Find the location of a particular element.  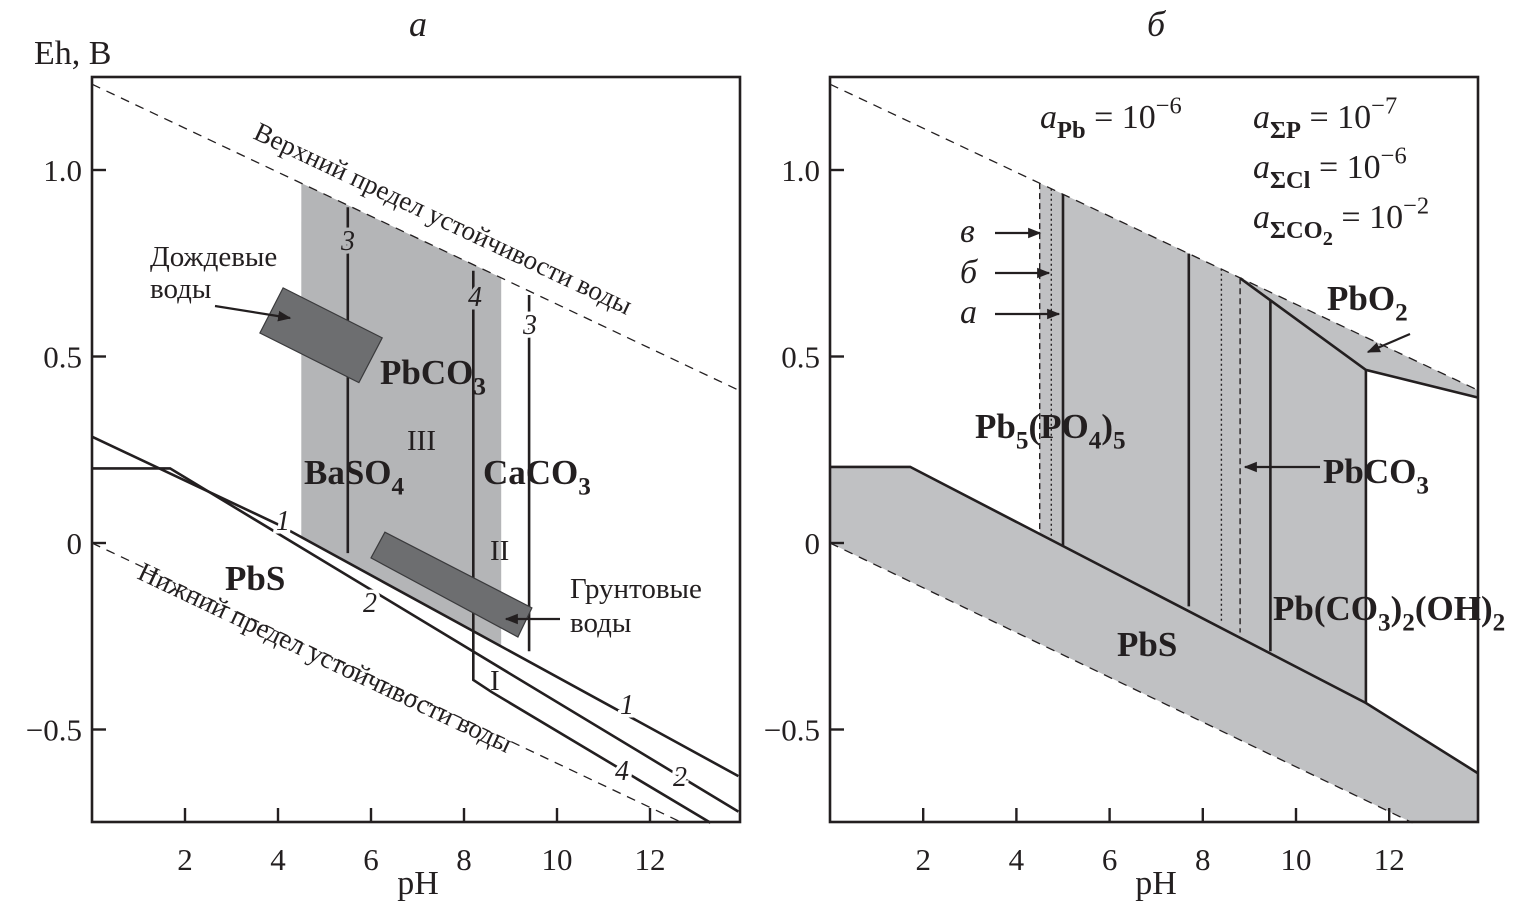

field-label-lb: б is located at coordinates (969, 272).